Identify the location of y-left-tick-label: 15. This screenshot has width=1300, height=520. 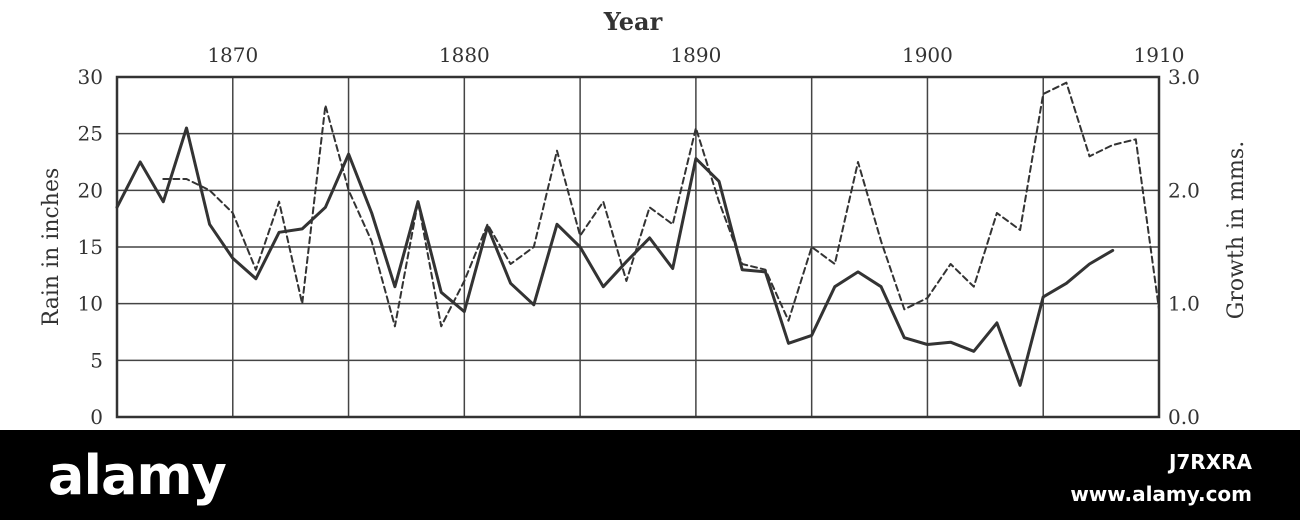
(90, 247).